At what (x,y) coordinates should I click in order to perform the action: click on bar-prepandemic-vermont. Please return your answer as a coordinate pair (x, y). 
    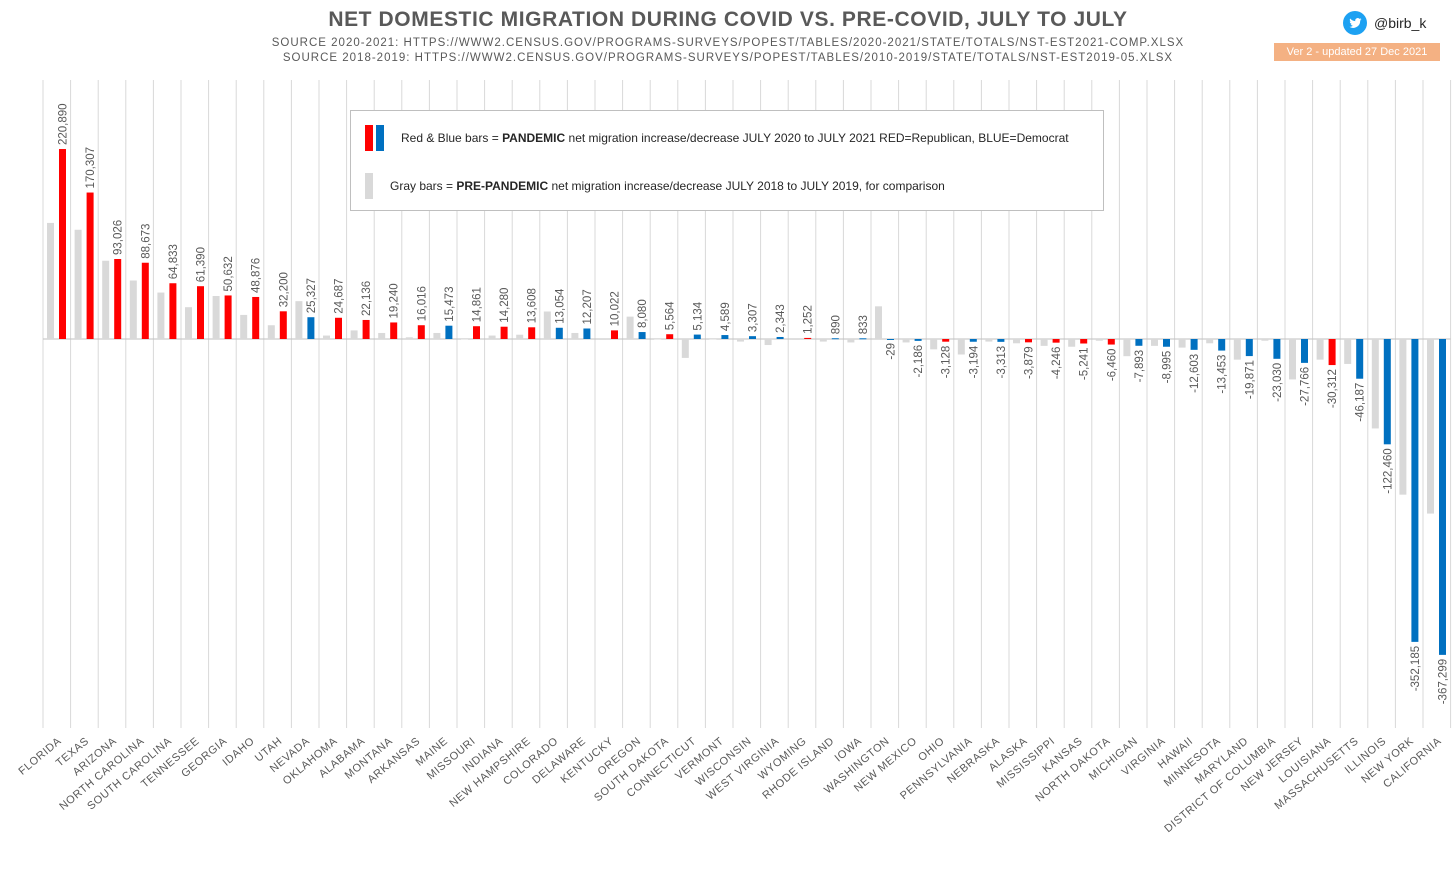
    Looking at the image, I should click on (713, 339).